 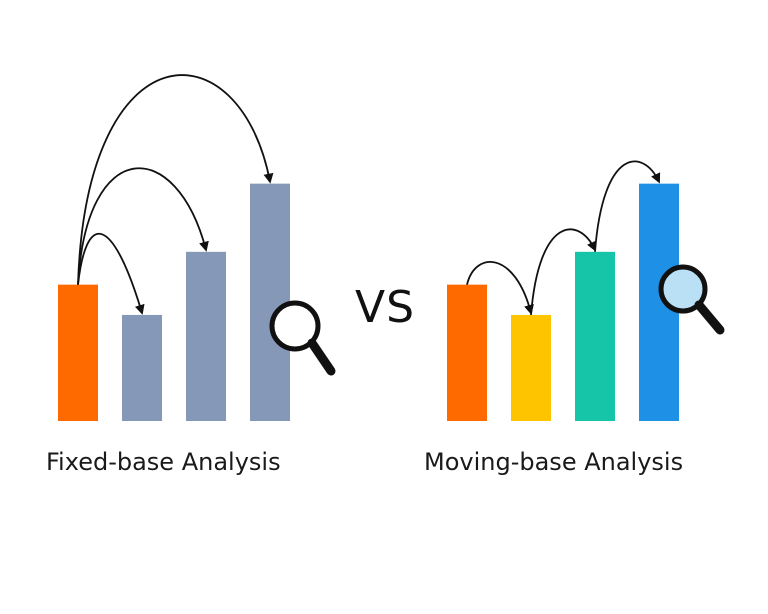 What do you see at coordinates (163, 462) in the screenshot?
I see `fixed-base-caption: Fixed-base Analysis` at bounding box center [163, 462].